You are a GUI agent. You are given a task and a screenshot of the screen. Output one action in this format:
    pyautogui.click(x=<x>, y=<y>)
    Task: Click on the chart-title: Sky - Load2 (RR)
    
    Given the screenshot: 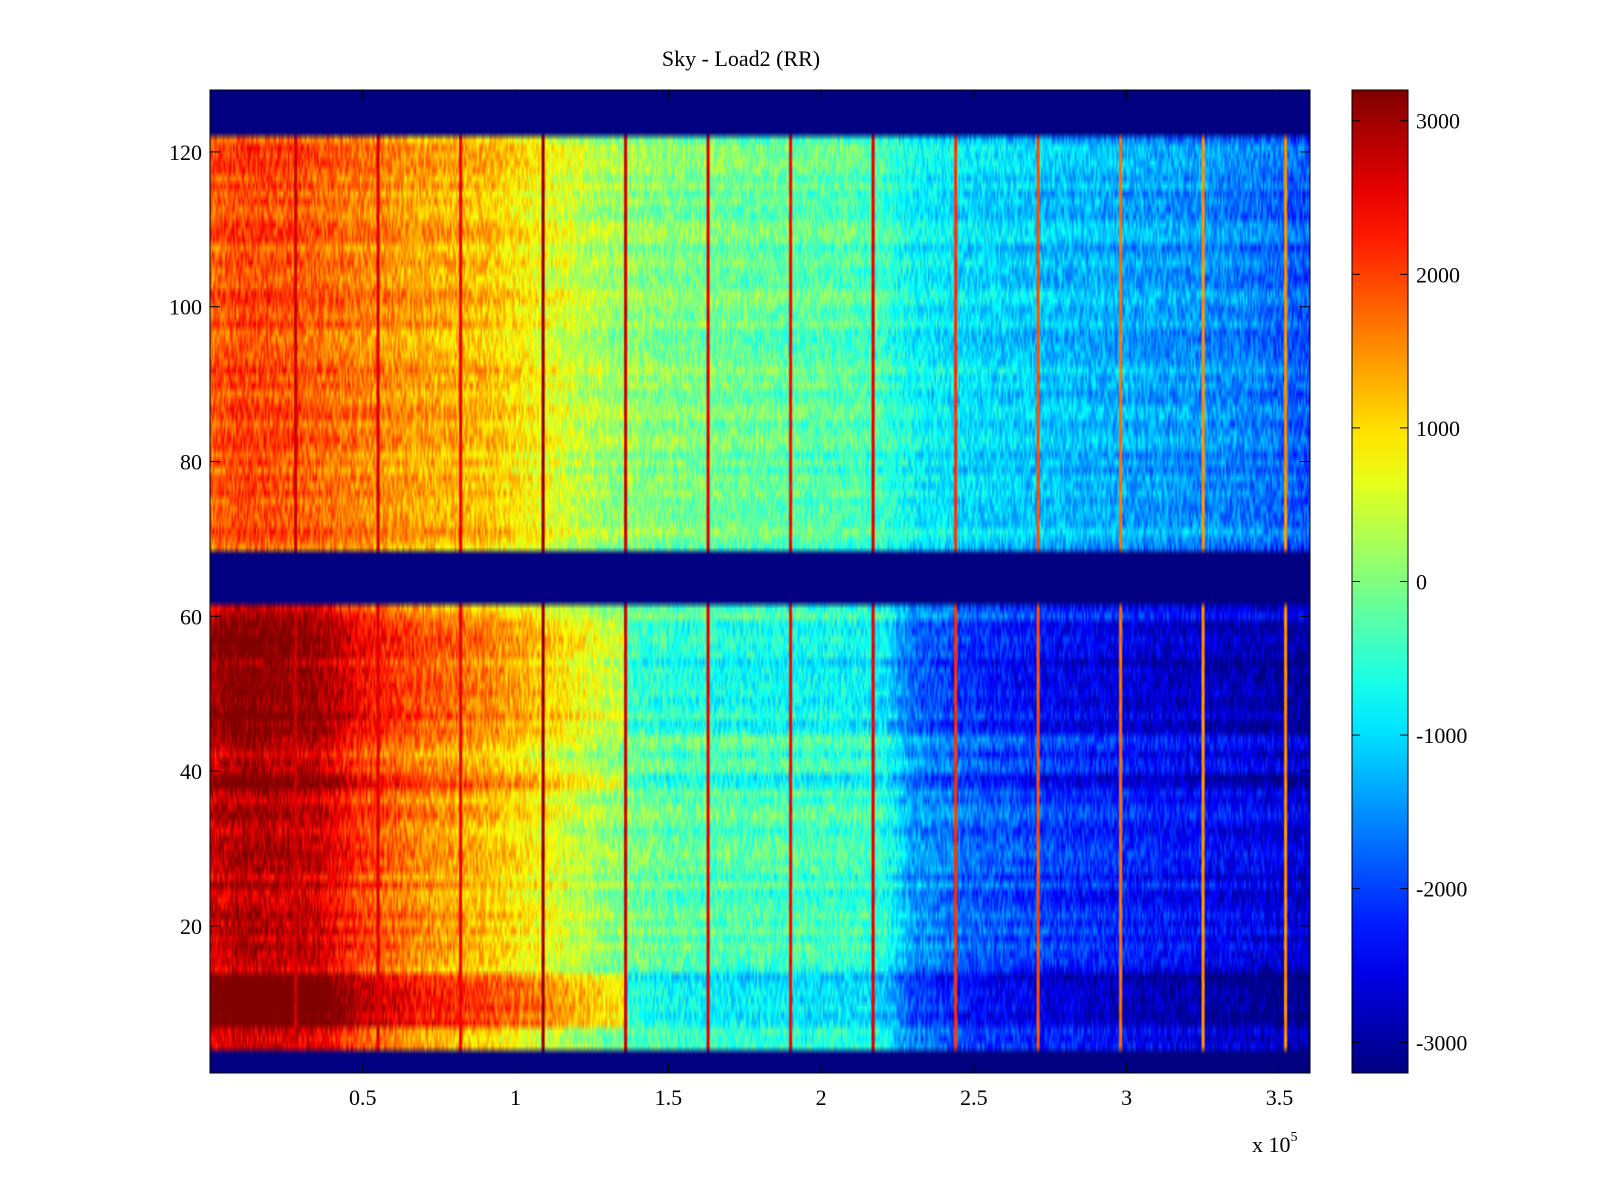 What is the action you would take?
    pyautogui.click(x=741, y=58)
    